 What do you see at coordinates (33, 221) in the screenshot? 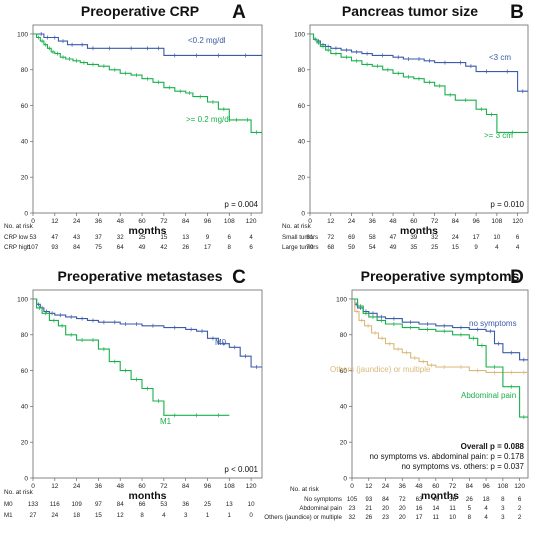
I see `x-tick-label: 0` at bounding box center [33, 221].